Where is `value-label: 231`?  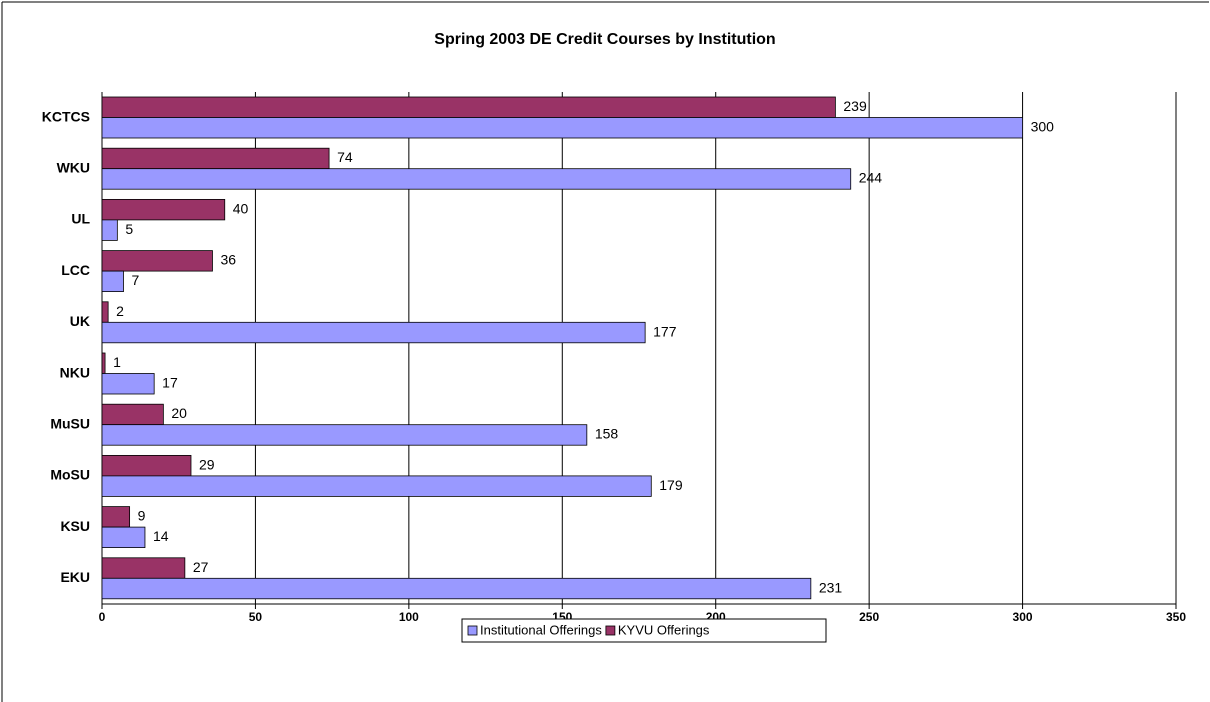 value-label: 231 is located at coordinates (831, 587).